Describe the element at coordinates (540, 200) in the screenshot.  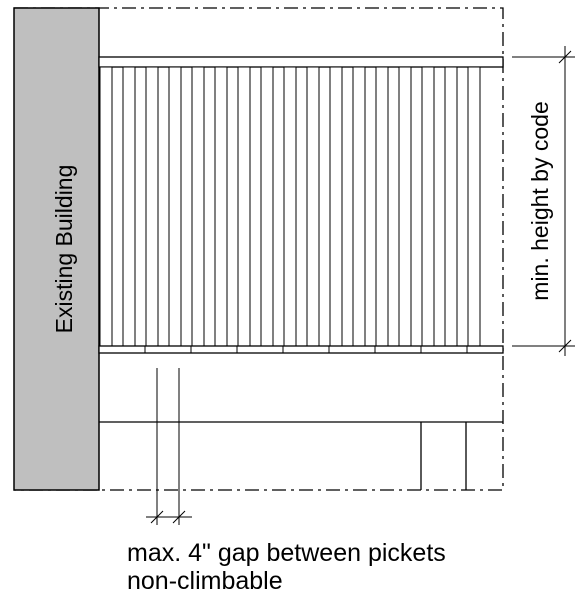
I see `height-label: min. height by code` at that location.